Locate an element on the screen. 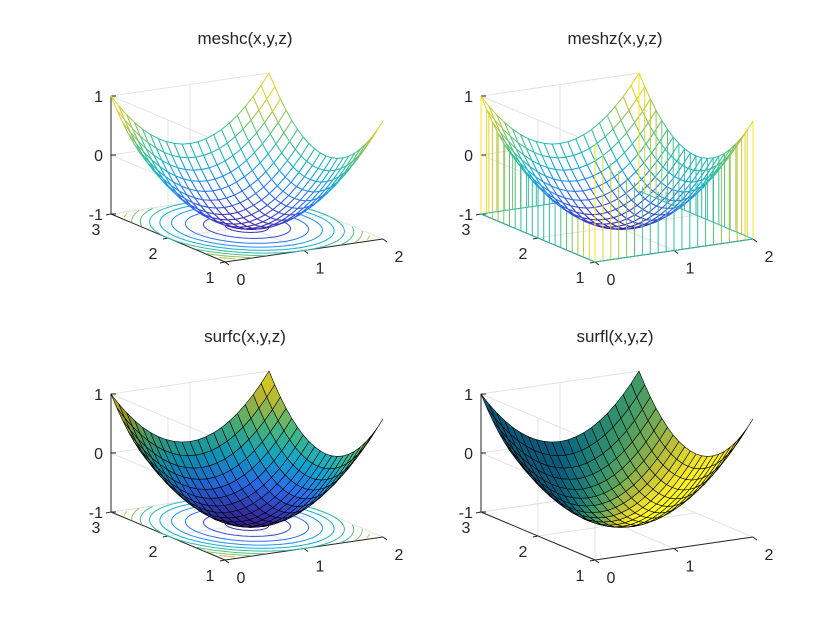 Image resolution: width=840 pixels, height=630 pixels. subplot-title: meshc(x,y,z) is located at coordinates (244, 38).